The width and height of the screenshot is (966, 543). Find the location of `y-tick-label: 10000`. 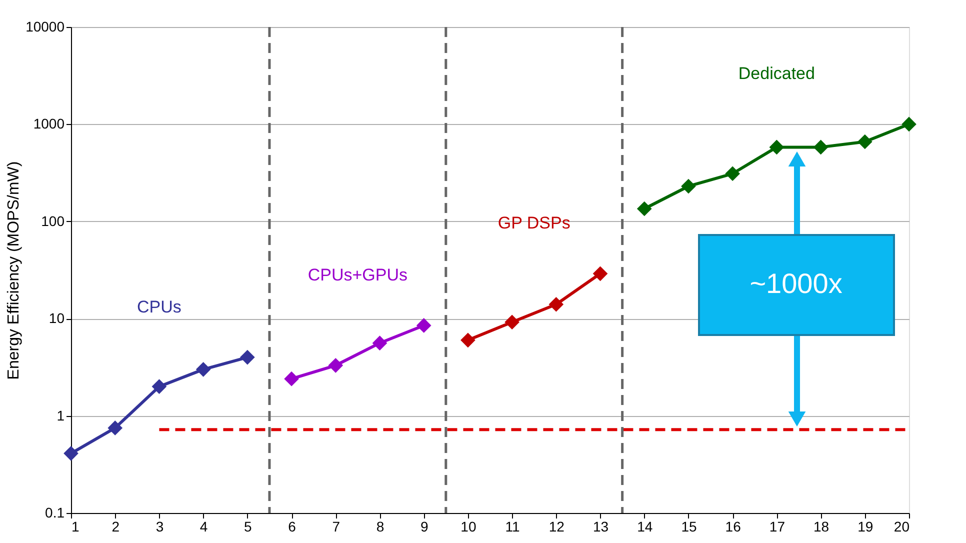

y-tick-label: 10000 is located at coordinates (45, 26).